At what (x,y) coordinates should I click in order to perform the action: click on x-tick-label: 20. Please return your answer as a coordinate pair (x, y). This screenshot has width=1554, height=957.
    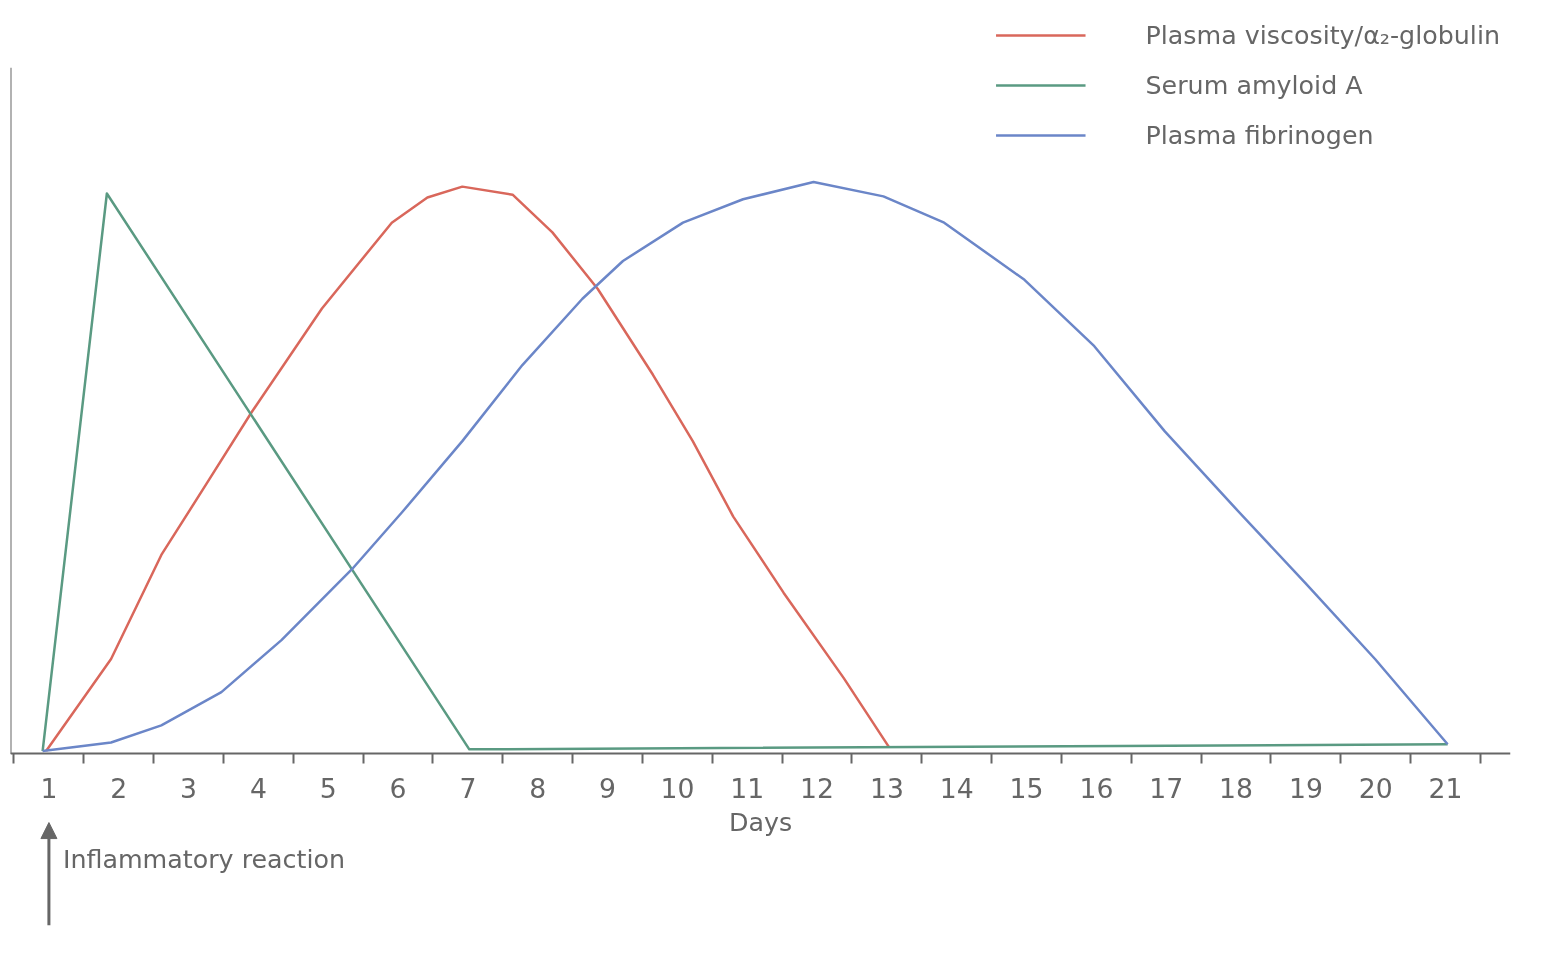
    Looking at the image, I should click on (1375, 788).